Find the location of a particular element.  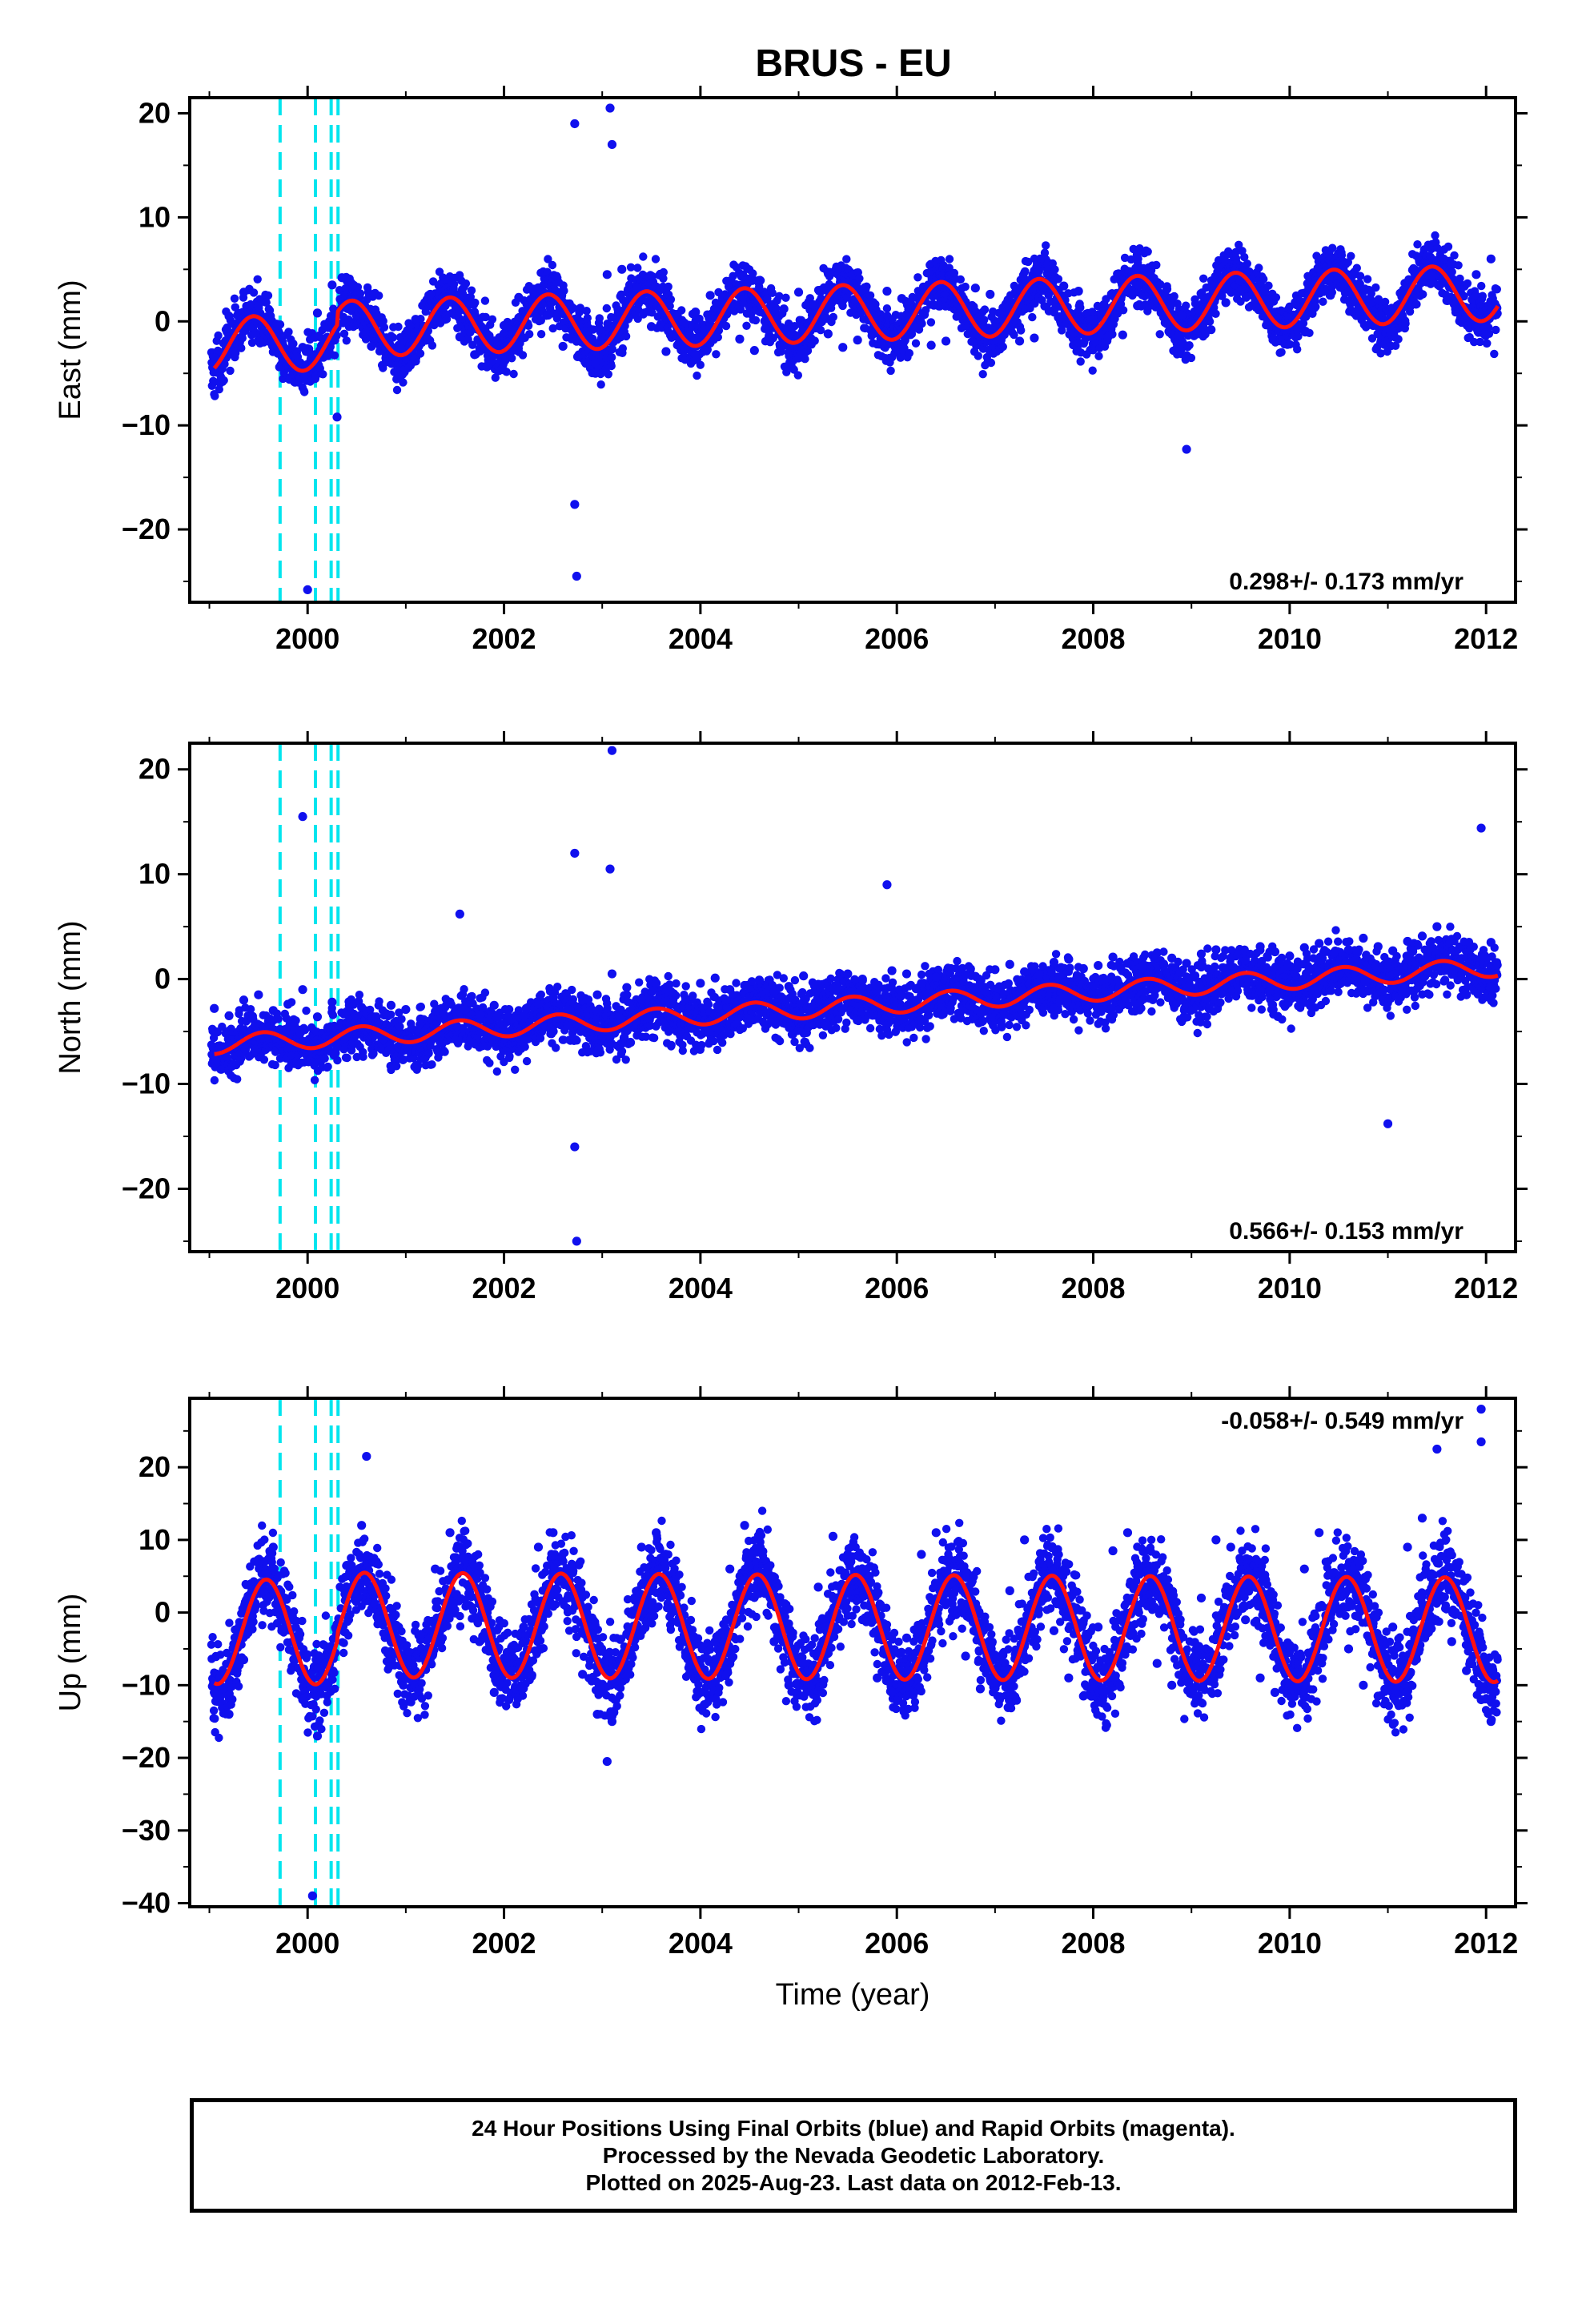

east-velocity-label: 0.298+/- 0.173 mm/yr is located at coordinates (1346, 582).